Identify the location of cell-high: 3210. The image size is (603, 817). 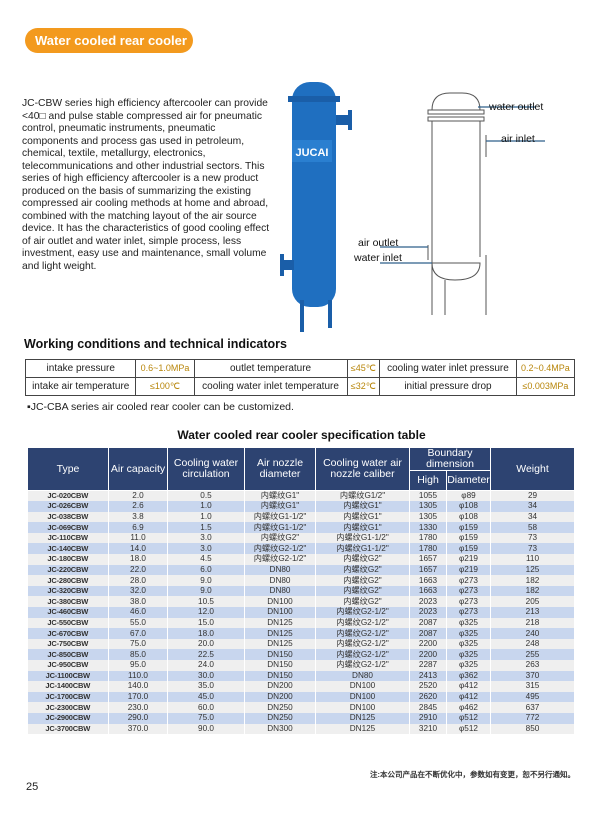
(428, 729).